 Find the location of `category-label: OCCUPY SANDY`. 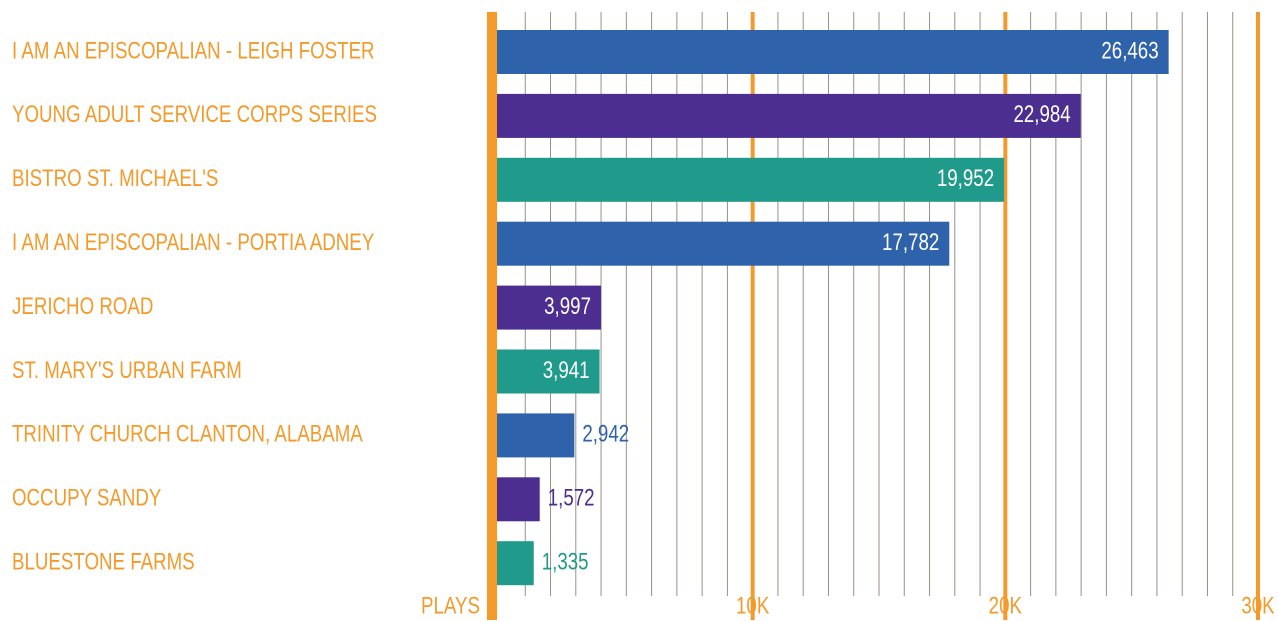

category-label: OCCUPY SANDY is located at coordinates (86, 497).